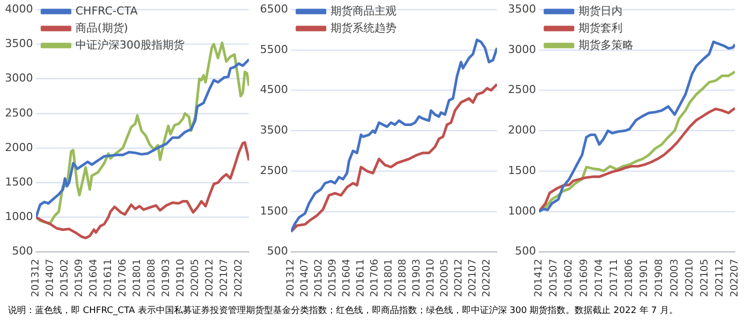 The width and height of the screenshot is (750, 330). What do you see at coordinates (674, 278) in the screenshot?
I see `x-tick-label: 202003` at bounding box center [674, 278].